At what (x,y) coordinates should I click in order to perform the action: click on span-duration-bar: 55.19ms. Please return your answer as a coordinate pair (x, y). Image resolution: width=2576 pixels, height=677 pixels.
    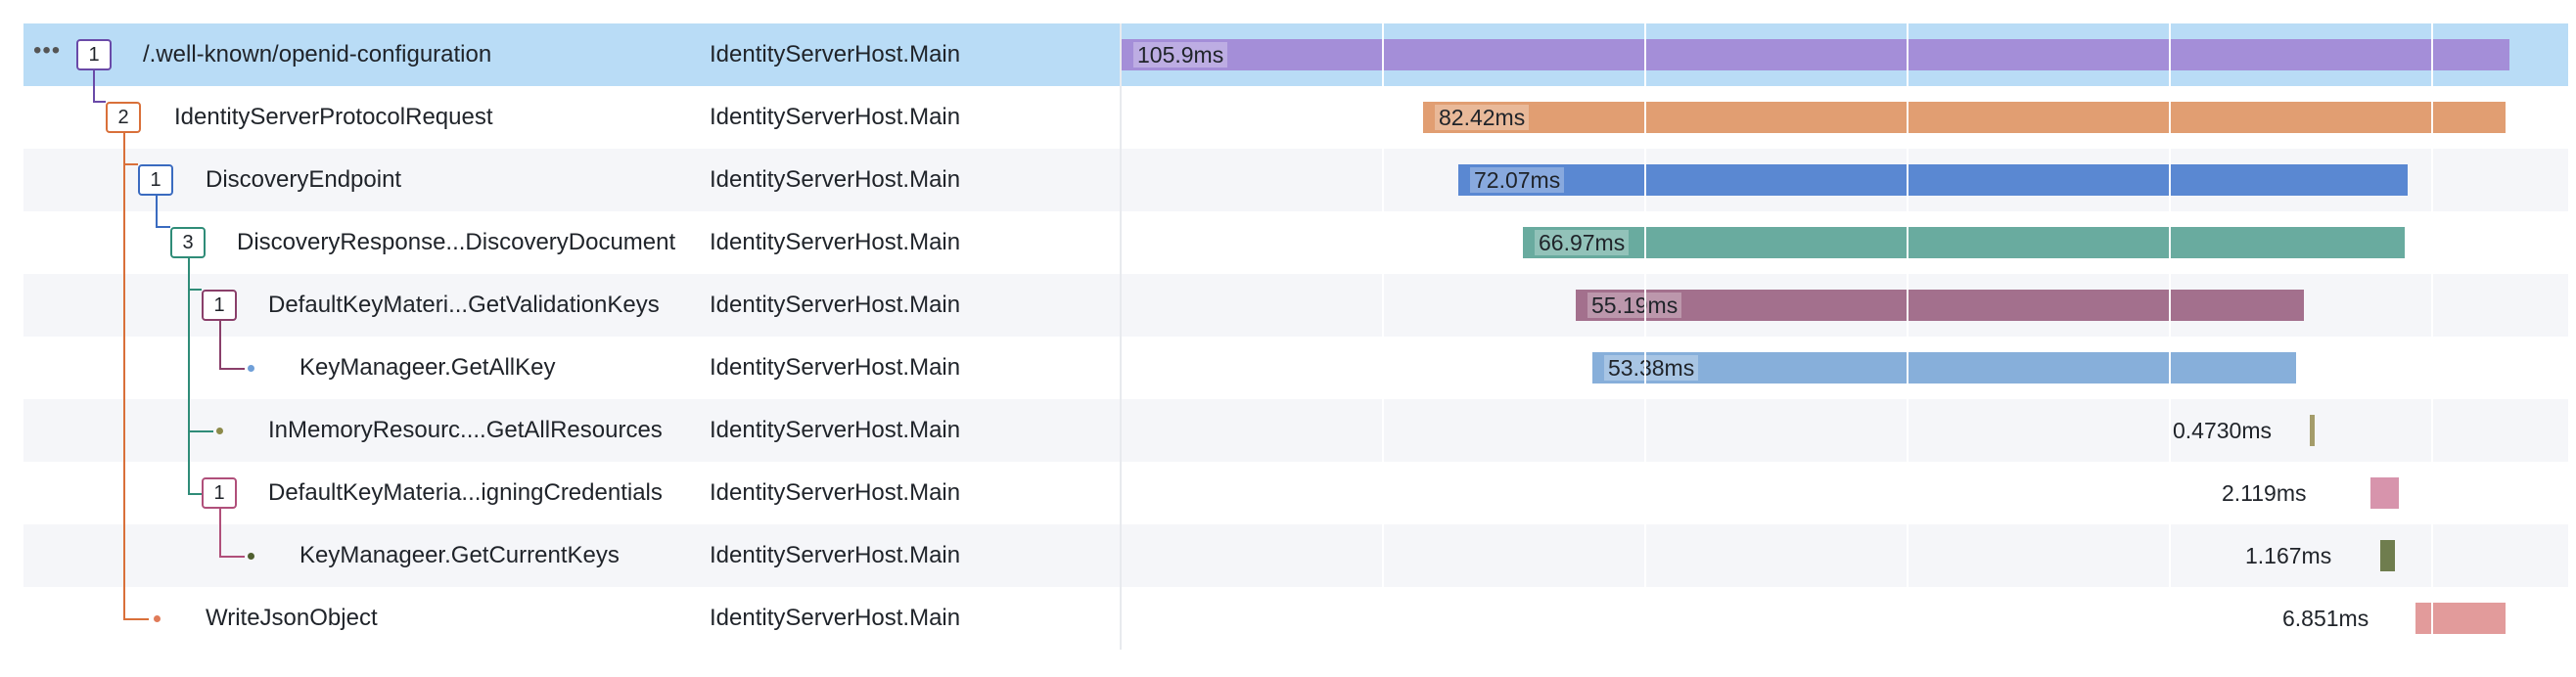
    Looking at the image, I should click on (1940, 305).